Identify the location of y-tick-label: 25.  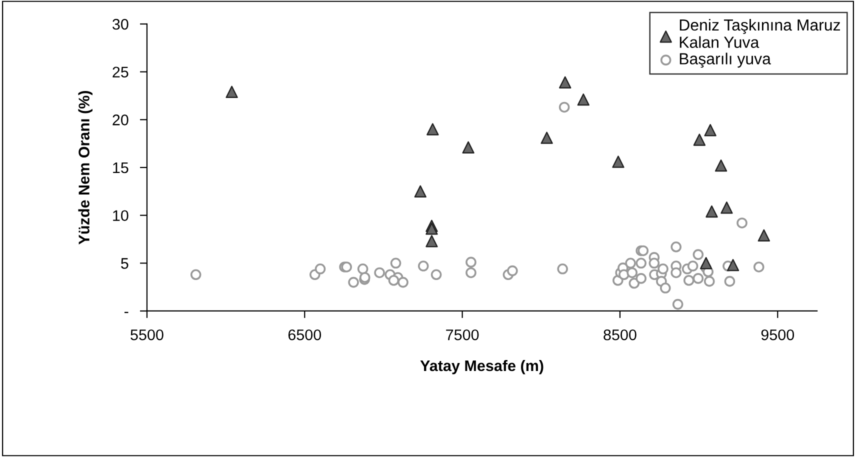
(120, 72).